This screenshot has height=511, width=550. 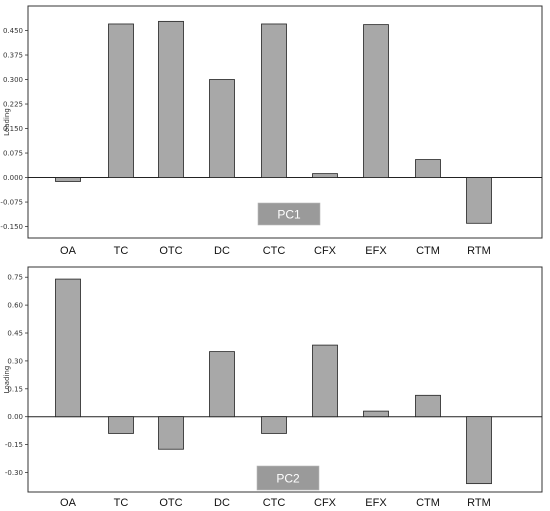 What do you see at coordinates (15, 417) in the screenshot?
I see `y-tick-label: 0.00` at bounding box center [15, 417].